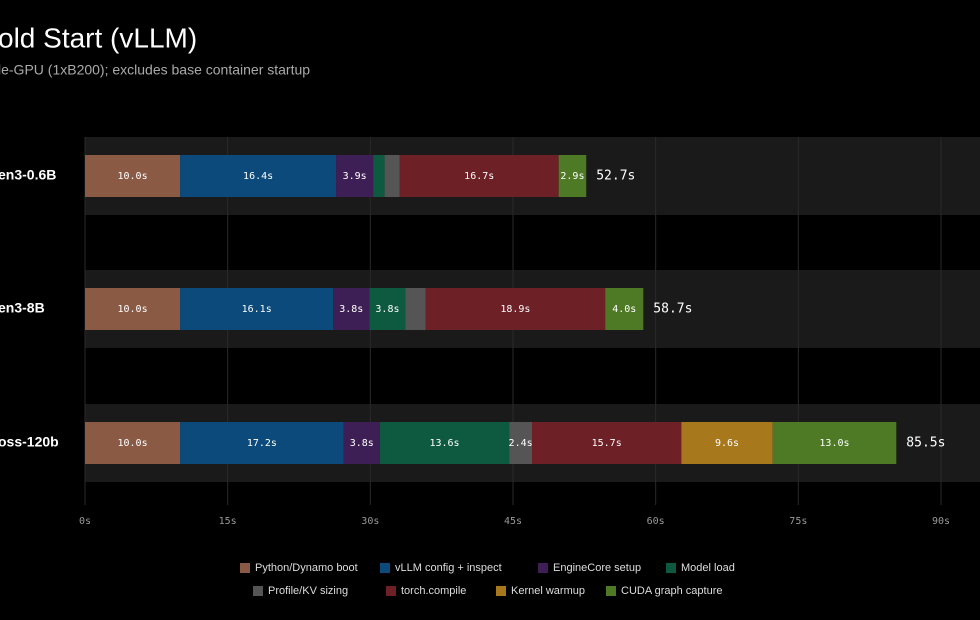  Describe the element at coordinates (370, 521) in the screenshot. I see `x-tick-label: 30s` at that location.